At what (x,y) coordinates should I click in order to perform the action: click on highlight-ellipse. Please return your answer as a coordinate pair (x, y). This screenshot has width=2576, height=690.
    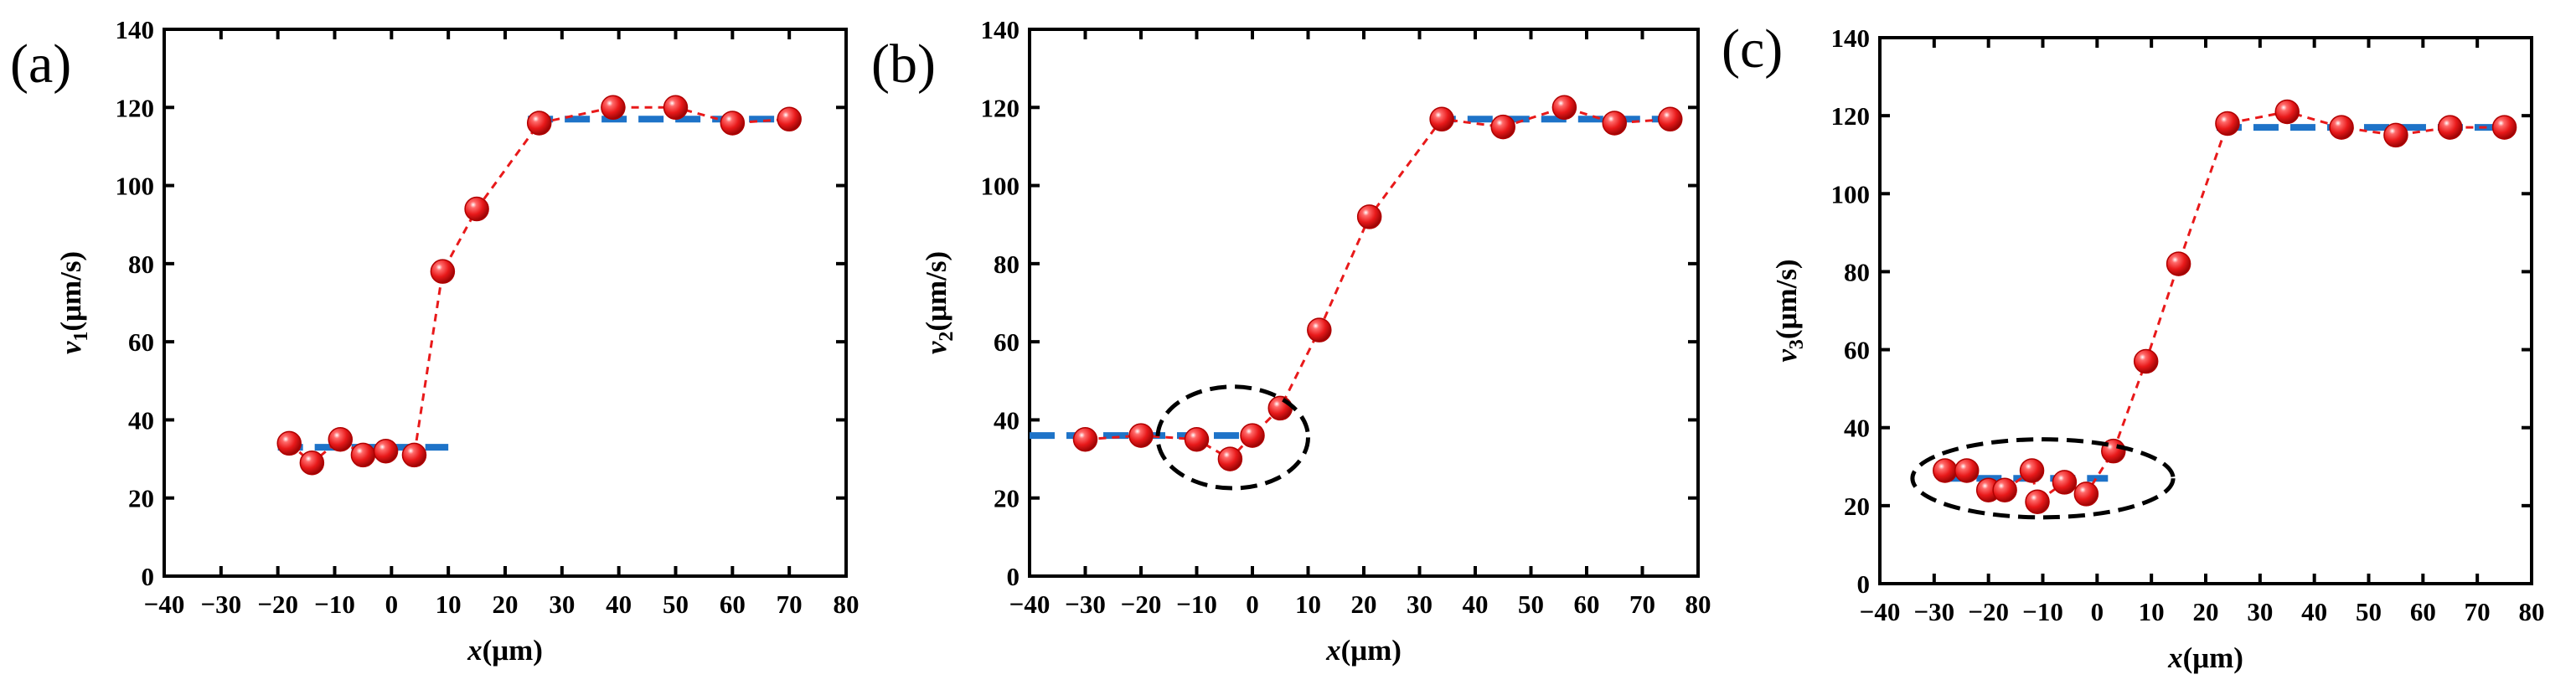
    Looking at the image, I should click on (1232, 437).